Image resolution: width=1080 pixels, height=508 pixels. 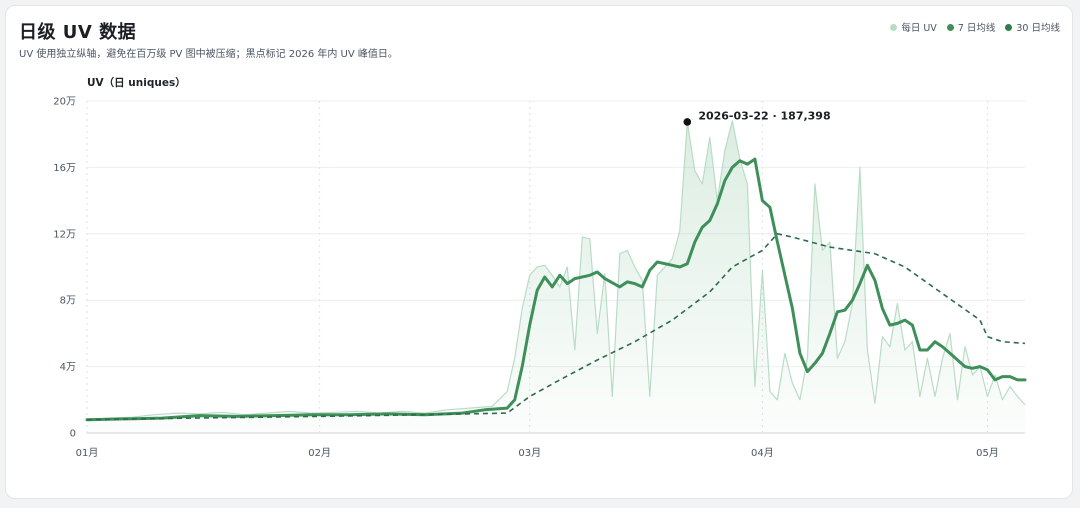 What do you see at coordinates (529, 453) in the screenshot?
I see `x-tick-label: 03月` at bounding box center [529, 453].